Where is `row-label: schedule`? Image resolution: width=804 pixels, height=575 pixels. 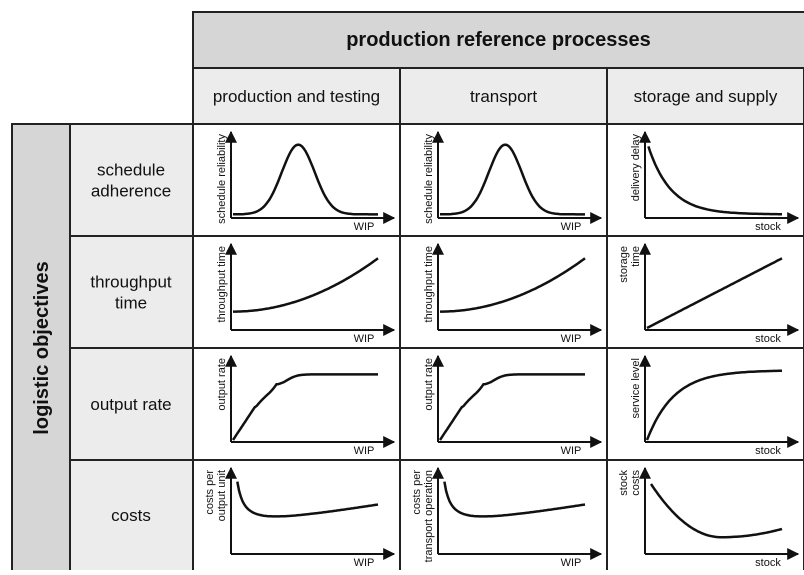
row-label: schedule is located at coordinates (131, 170).